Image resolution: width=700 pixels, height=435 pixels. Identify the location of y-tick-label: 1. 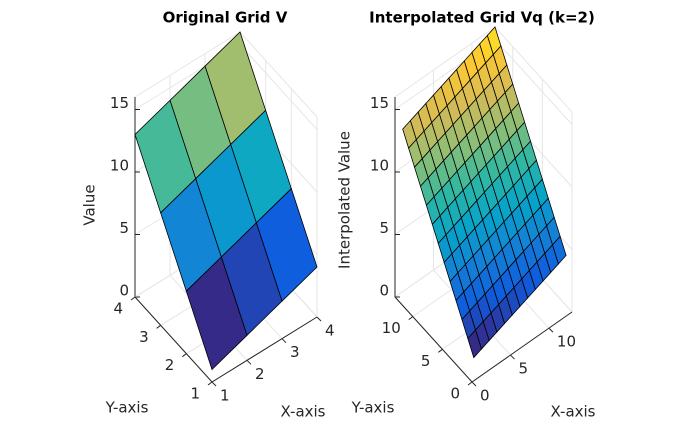
(195, 394).